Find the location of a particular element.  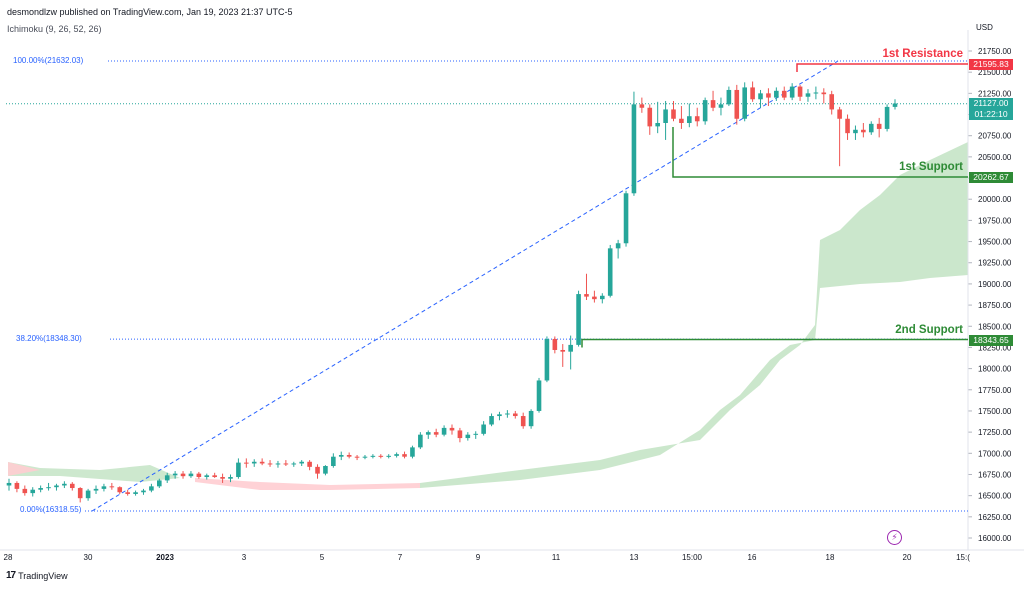

support1-line is located at coordinates (820, 152).